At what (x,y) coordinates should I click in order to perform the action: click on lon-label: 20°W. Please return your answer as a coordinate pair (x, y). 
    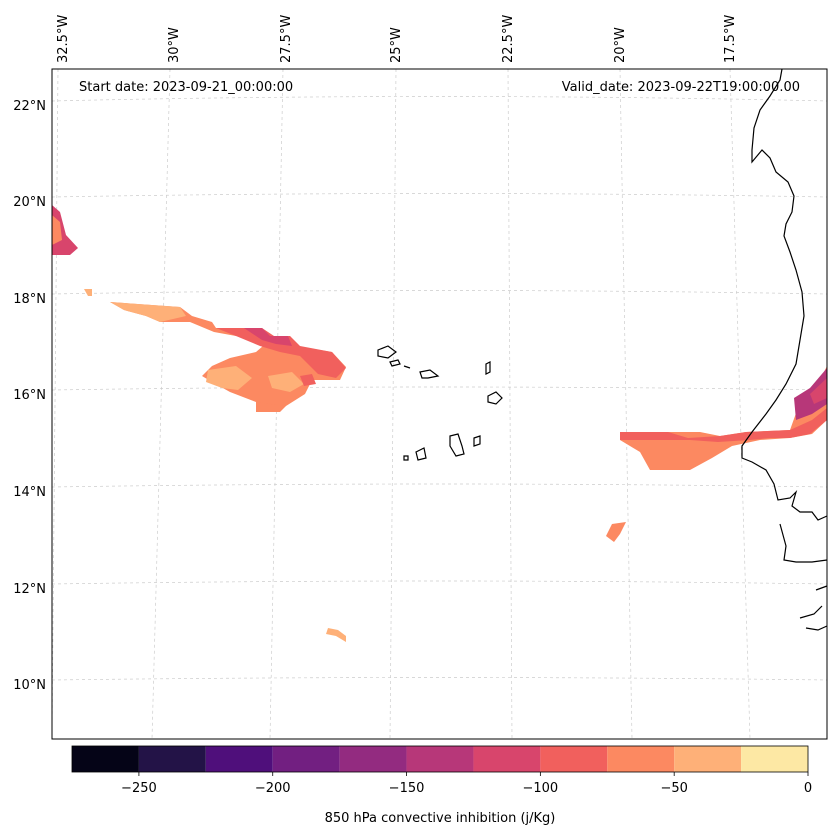
    Looking at the image, I should click on (620, 45).